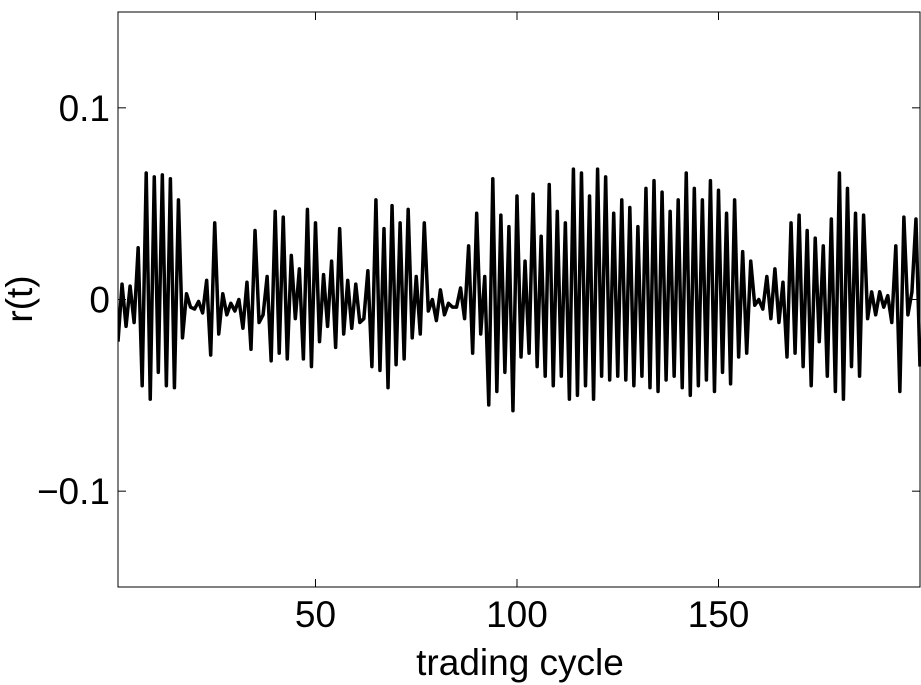  What do you see at coordinates (719, 614) in the screenshot?
I see `x-tick-label: 150` at bounding box center [719, 614].